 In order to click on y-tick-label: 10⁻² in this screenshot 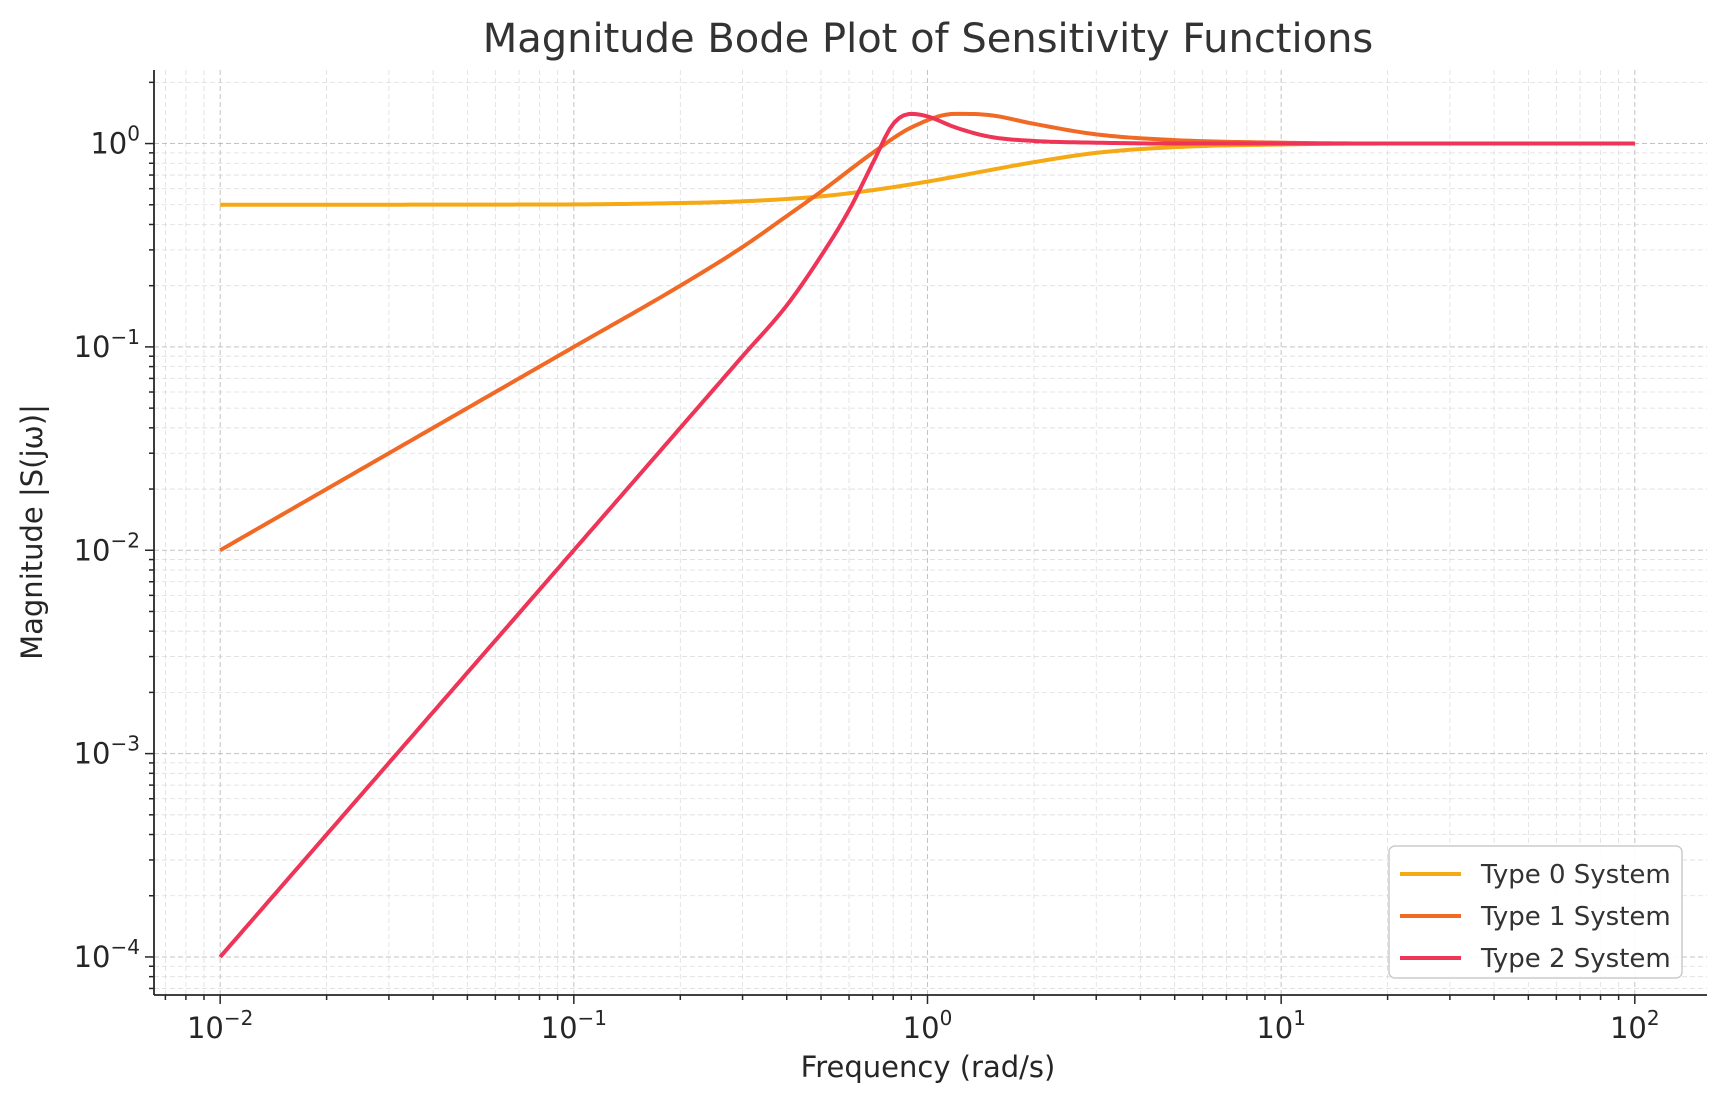, I will do `click(107, 547)`.